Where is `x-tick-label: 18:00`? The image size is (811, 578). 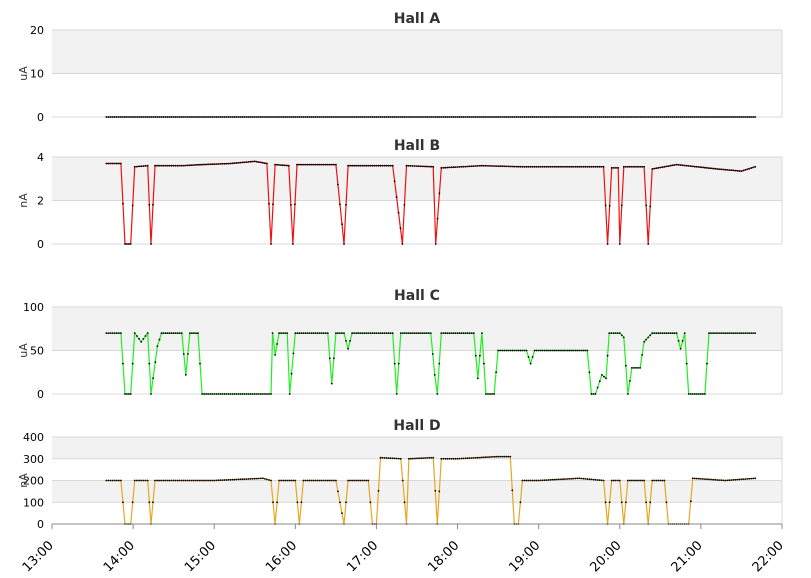
x-tick-label: 18:00 is located at coordinates (443, 556).